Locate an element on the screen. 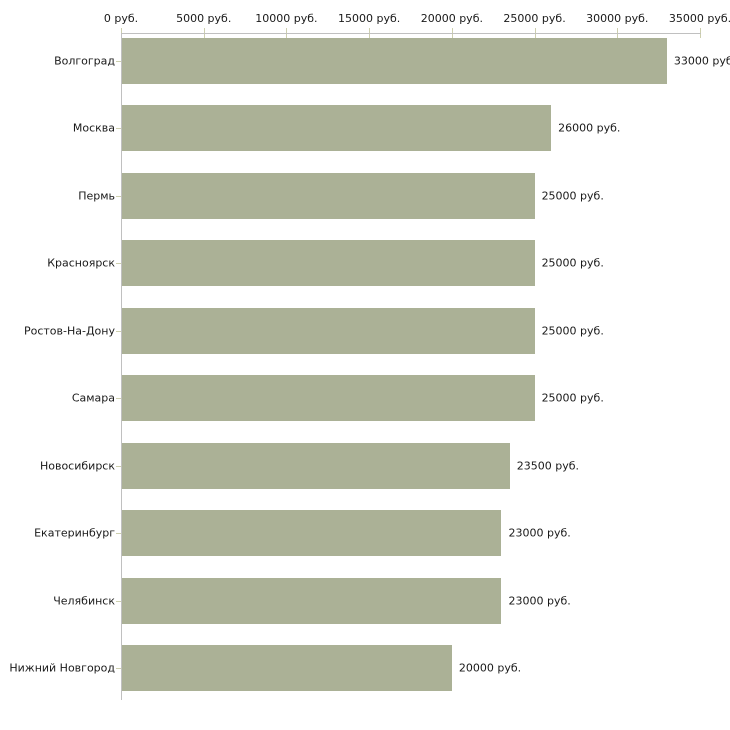 Image resolution: width=730 pixels, height=730 pixels. category-label: Москва is located at coordinates (93, 128).